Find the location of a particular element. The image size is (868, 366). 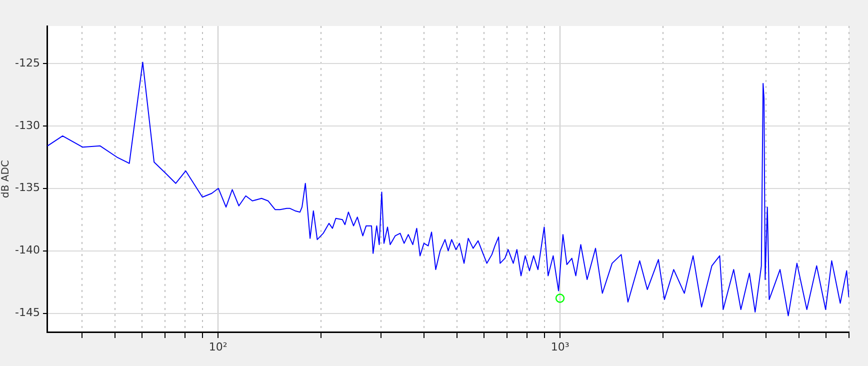

y-tick-label: -140 is located at coordinates (27, 250).